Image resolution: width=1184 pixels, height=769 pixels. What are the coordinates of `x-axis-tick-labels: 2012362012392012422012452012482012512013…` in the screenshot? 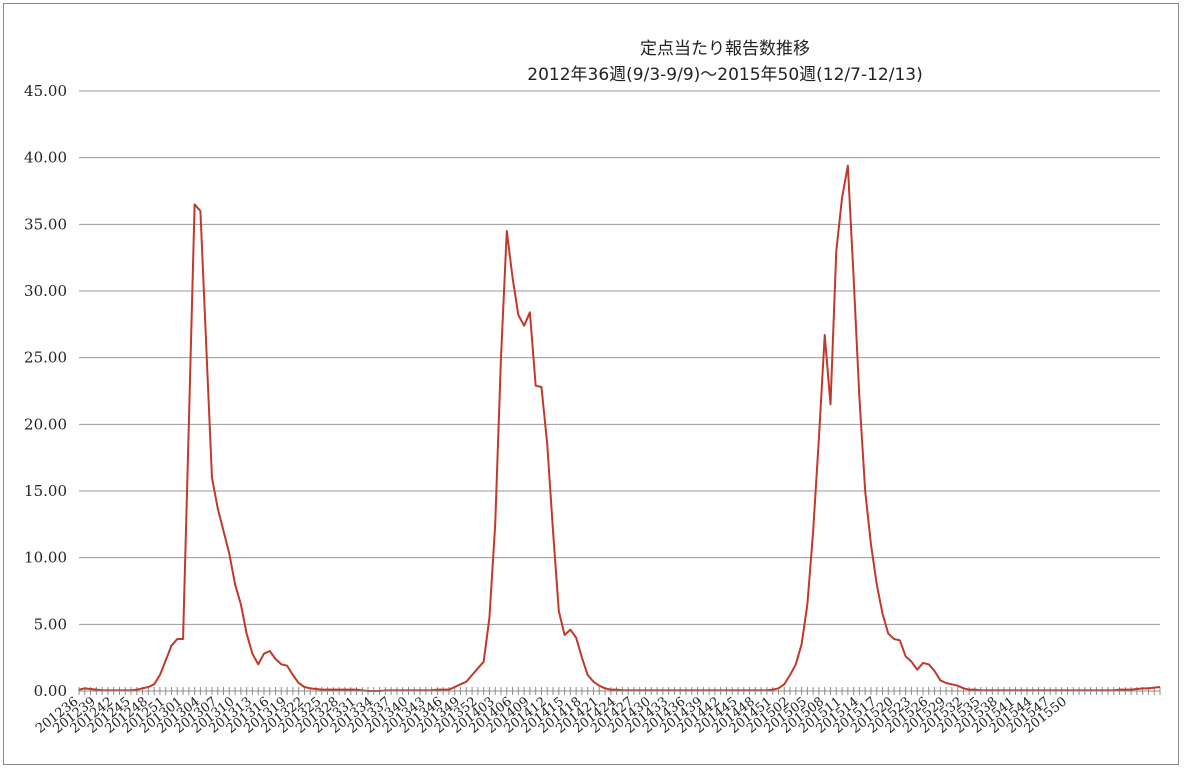 It's located at (551, 715).